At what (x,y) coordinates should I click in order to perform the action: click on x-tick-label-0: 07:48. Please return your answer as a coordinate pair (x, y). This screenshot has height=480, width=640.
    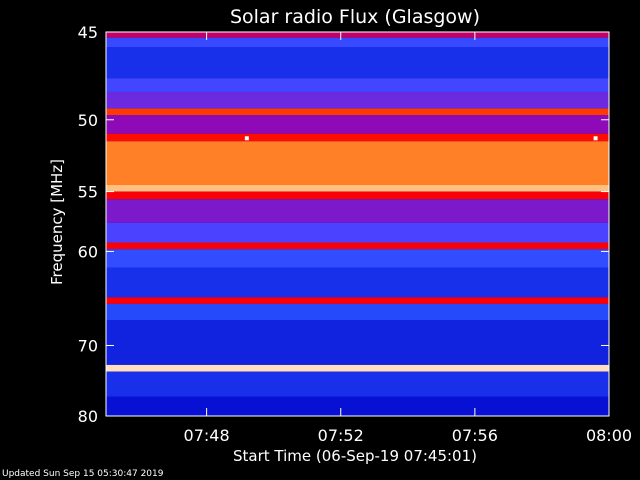
    Looking at the image, I should click on (207, 435).